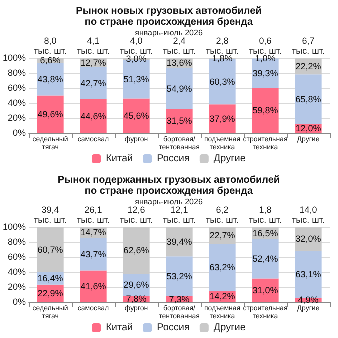  I want to click on data-label: 16,4%, so click(51, 279).